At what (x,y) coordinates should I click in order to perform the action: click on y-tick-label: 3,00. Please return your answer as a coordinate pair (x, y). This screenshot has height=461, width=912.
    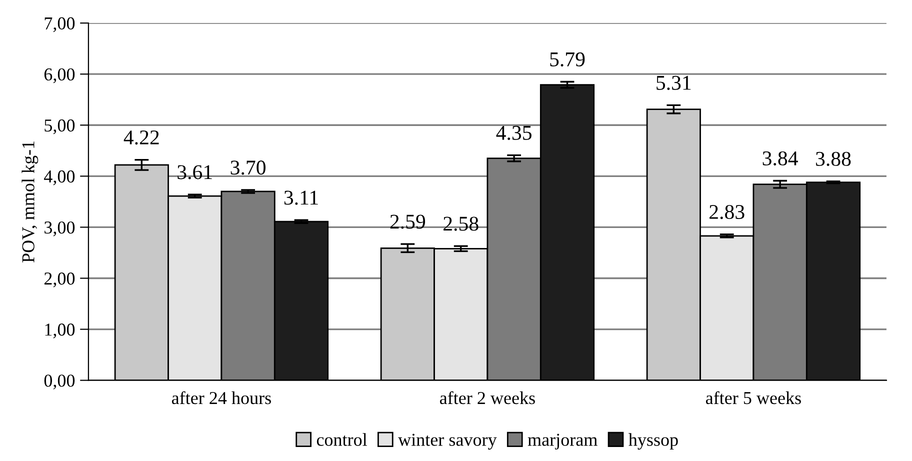
    Looking at the image, I should click on (59, 228).